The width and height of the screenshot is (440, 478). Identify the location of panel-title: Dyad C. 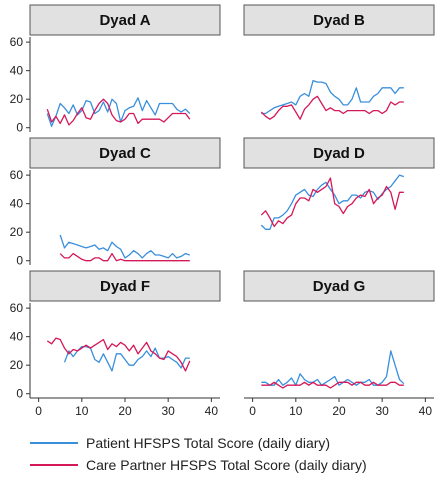
(125, 153).